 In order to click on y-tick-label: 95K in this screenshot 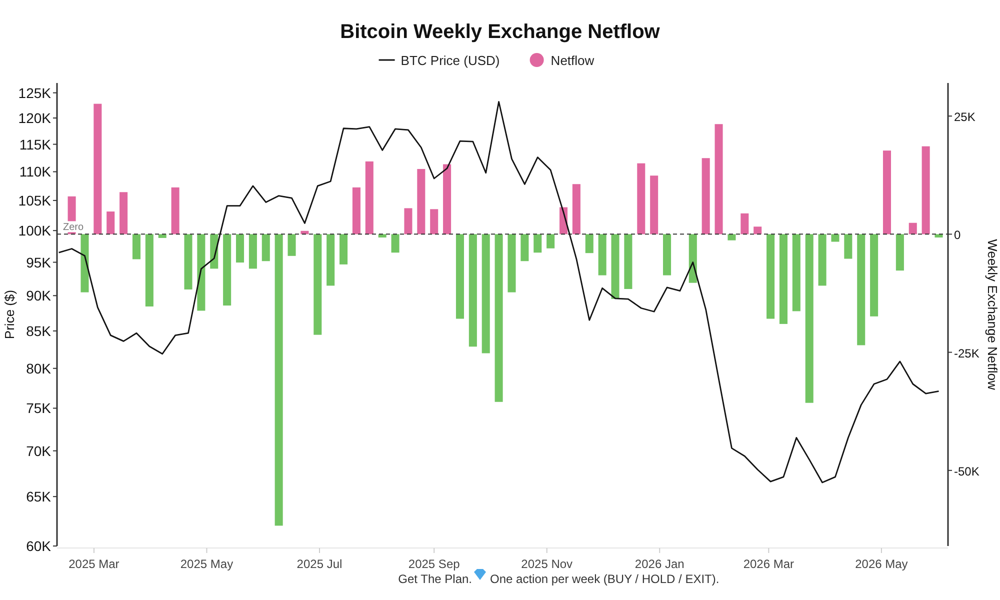, I will do `click(39, 262)`.